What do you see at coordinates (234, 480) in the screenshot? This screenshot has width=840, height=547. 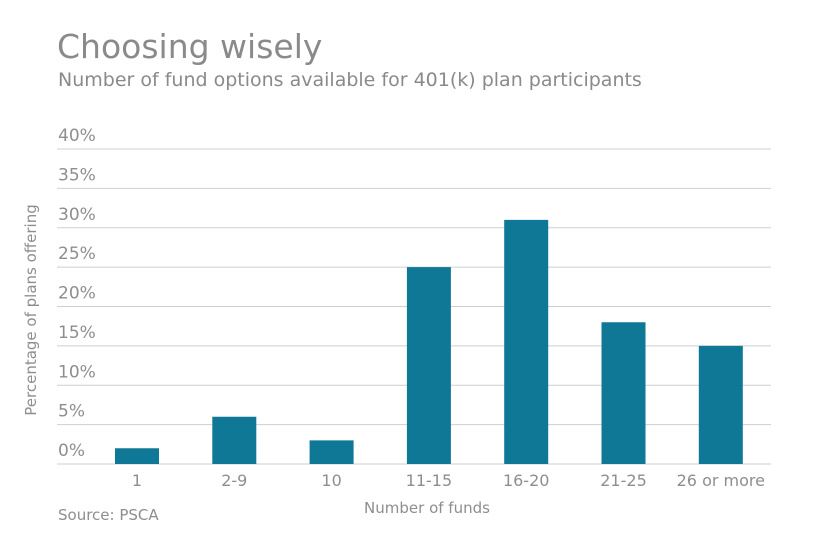 I see `x-tick-label: 2-9` at bounding box center [234, 480].